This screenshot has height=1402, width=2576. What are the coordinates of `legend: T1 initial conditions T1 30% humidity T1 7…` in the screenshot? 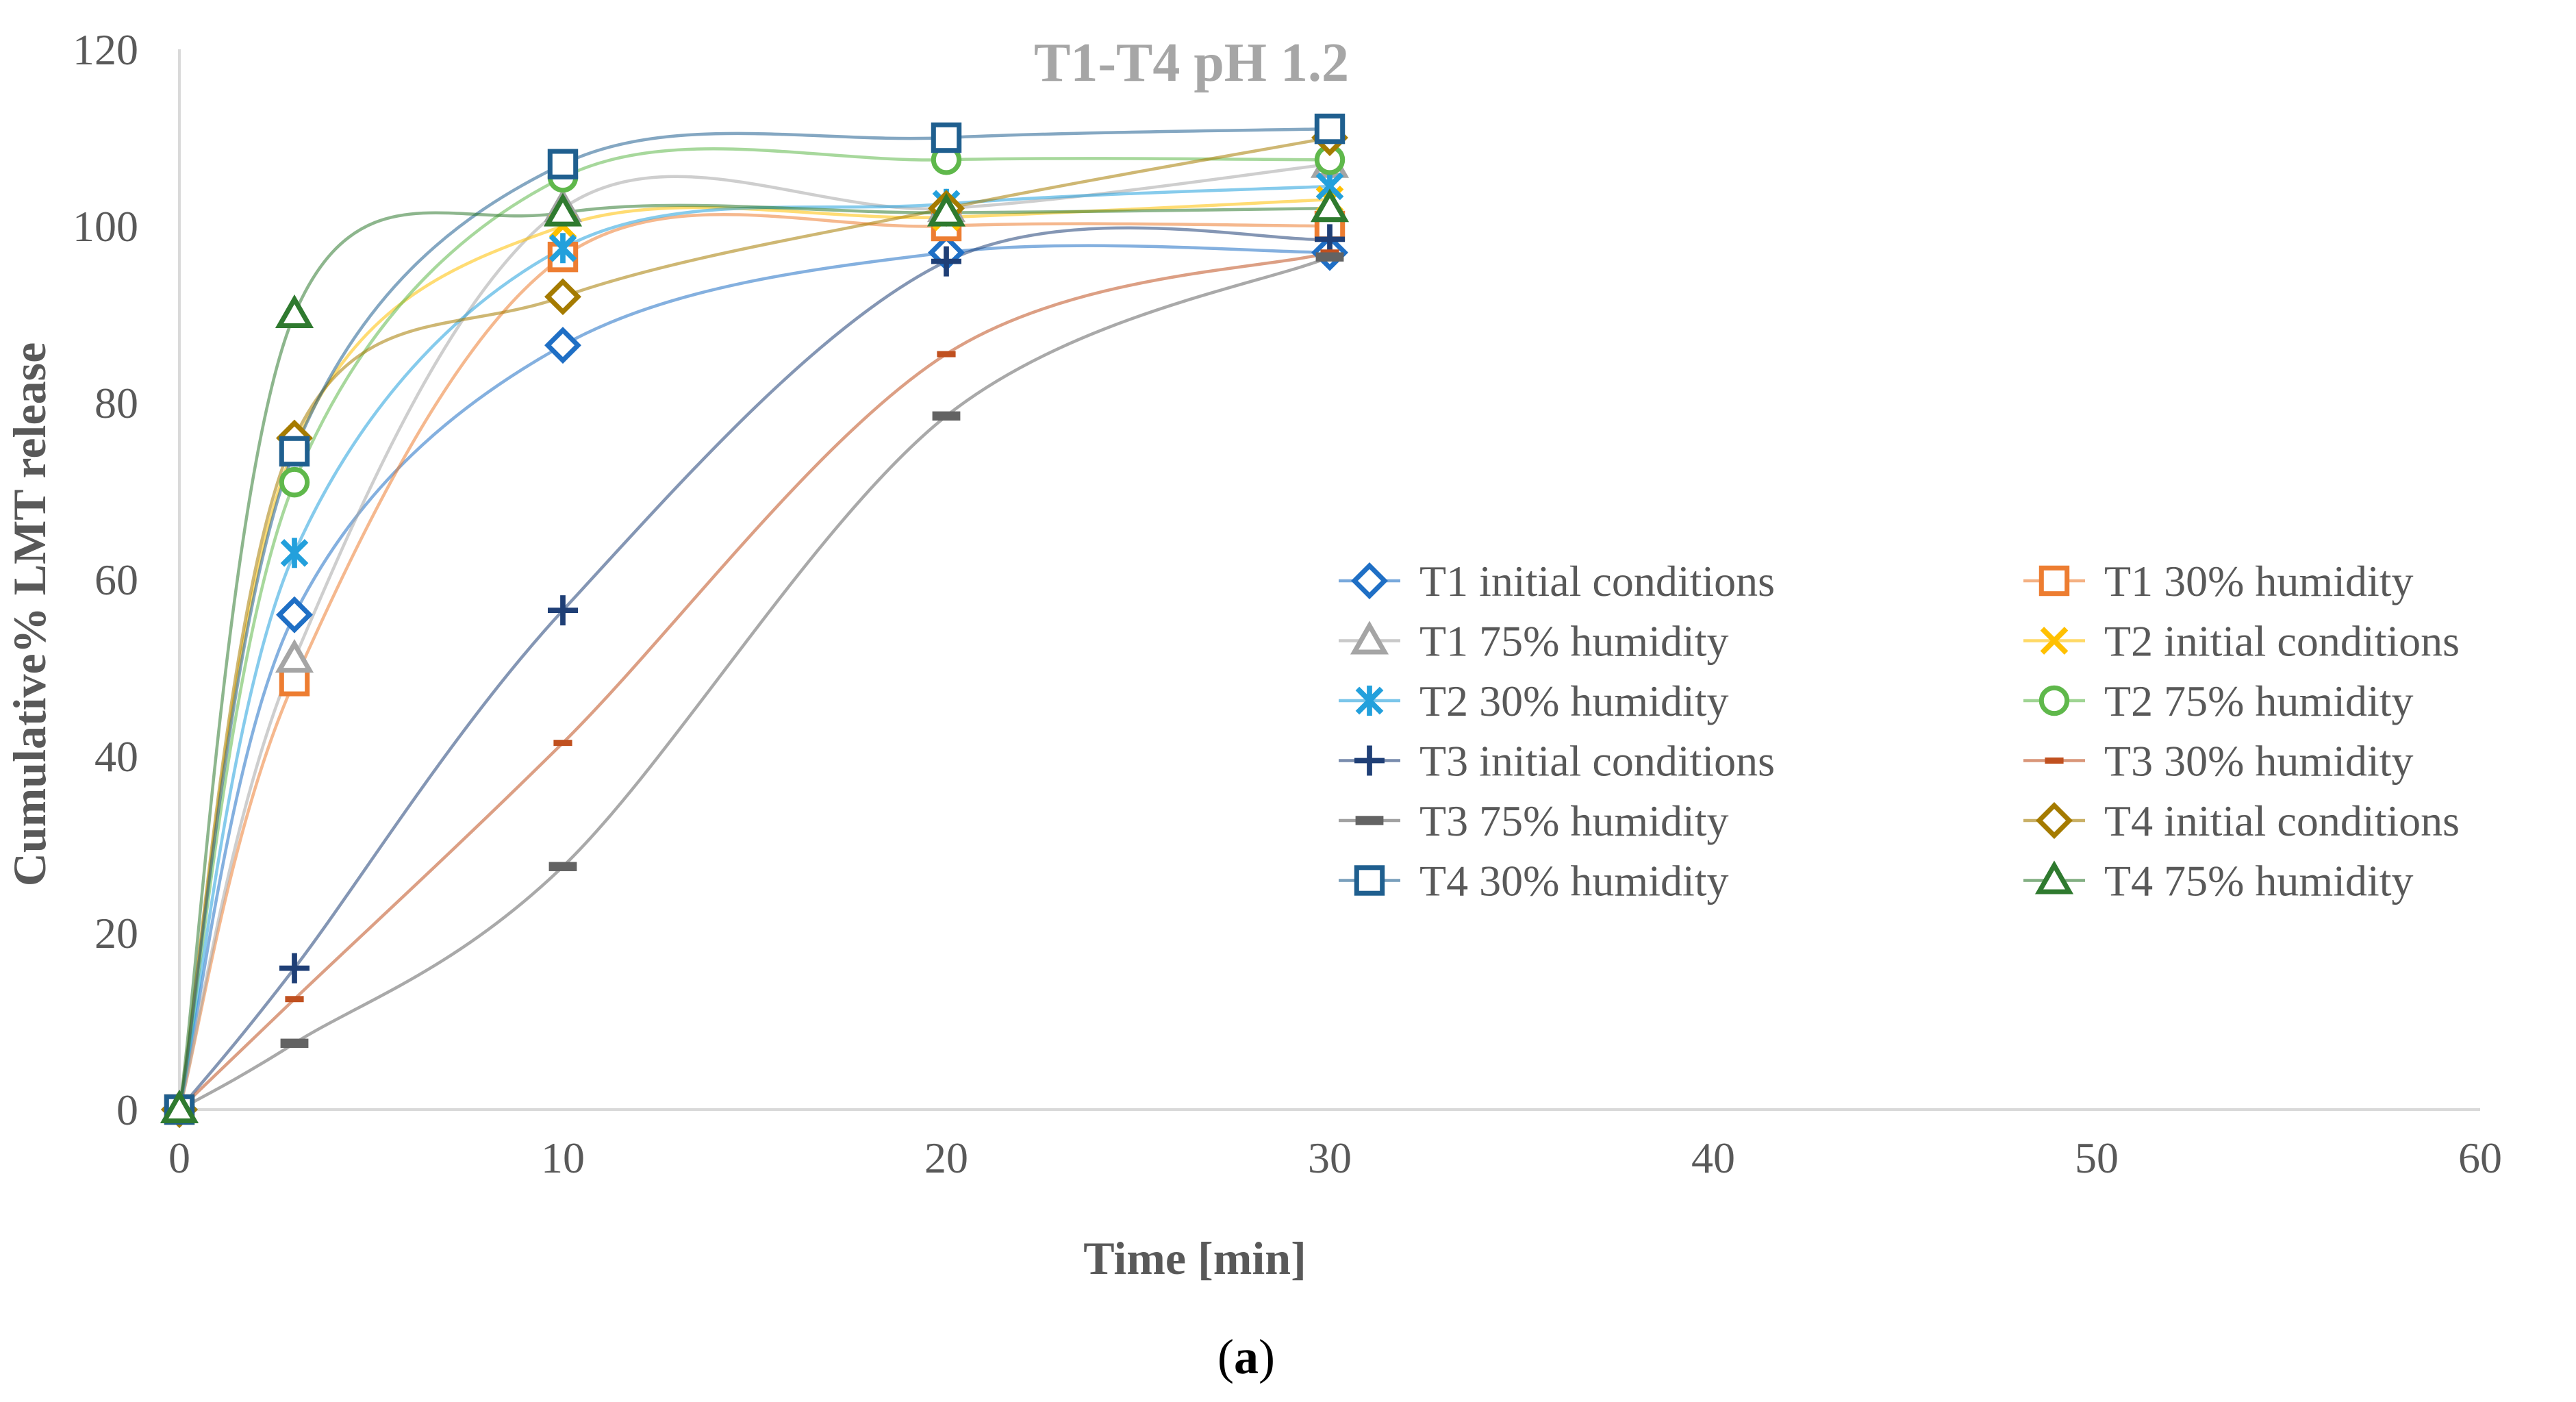 It's located at (1899, 731).